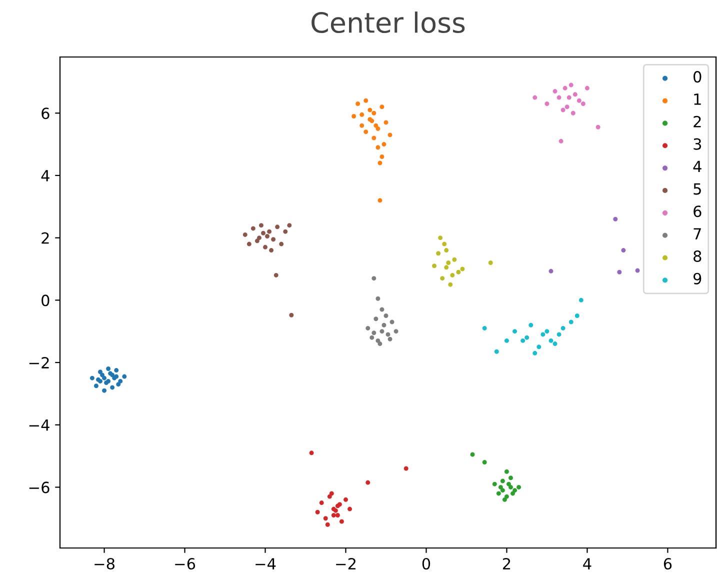 This screenshot has width=717, height=580. What do you see at coordinates (45, 238) in the screenshot?
I see `y-tick-label: 2` at bounding box center [45, 238].